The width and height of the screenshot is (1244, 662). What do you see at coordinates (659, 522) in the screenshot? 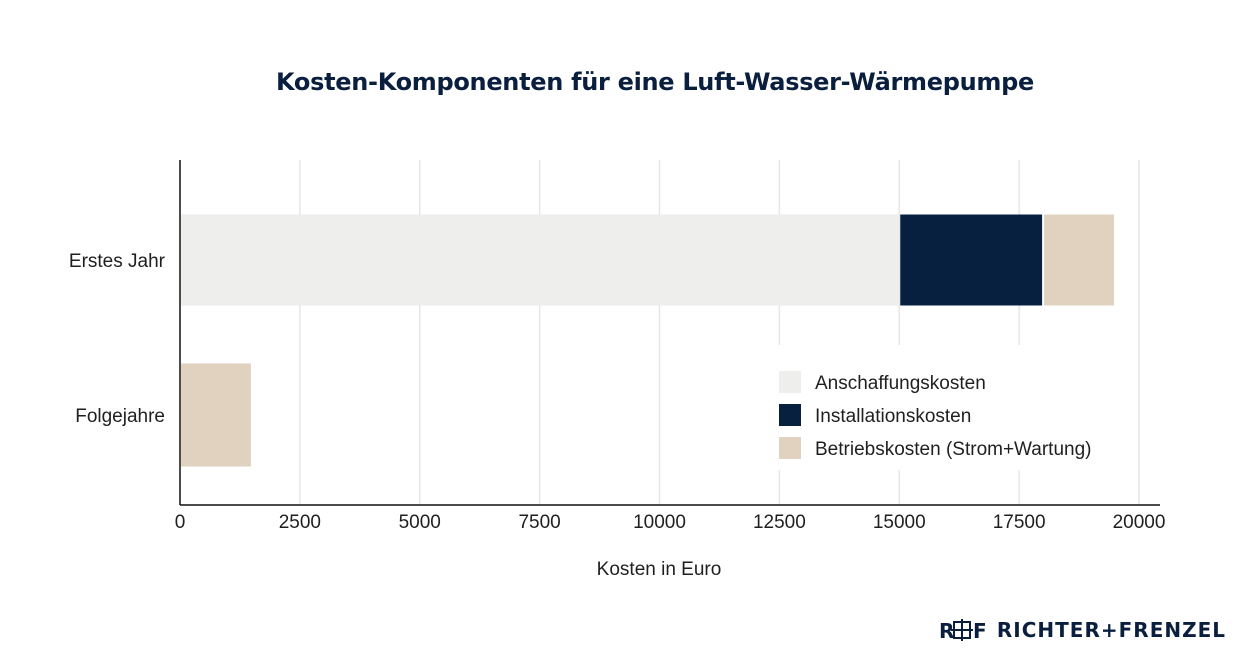
I see `x-tick-label: 10000` at bounding box center [659, 522].